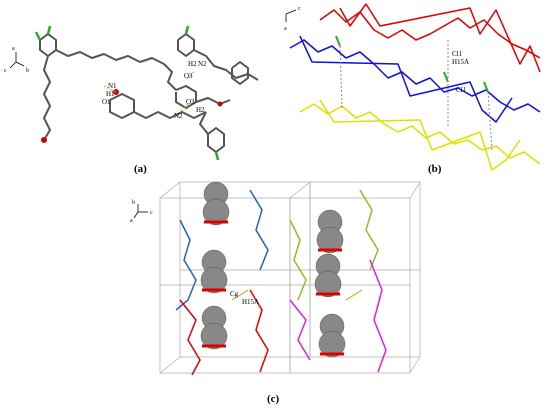 The height and width of the screenshot is (411, 550). What do you see at coordinates (297, 295) in the screenshot?
I see `contacts` at bounding box center [297, 295].